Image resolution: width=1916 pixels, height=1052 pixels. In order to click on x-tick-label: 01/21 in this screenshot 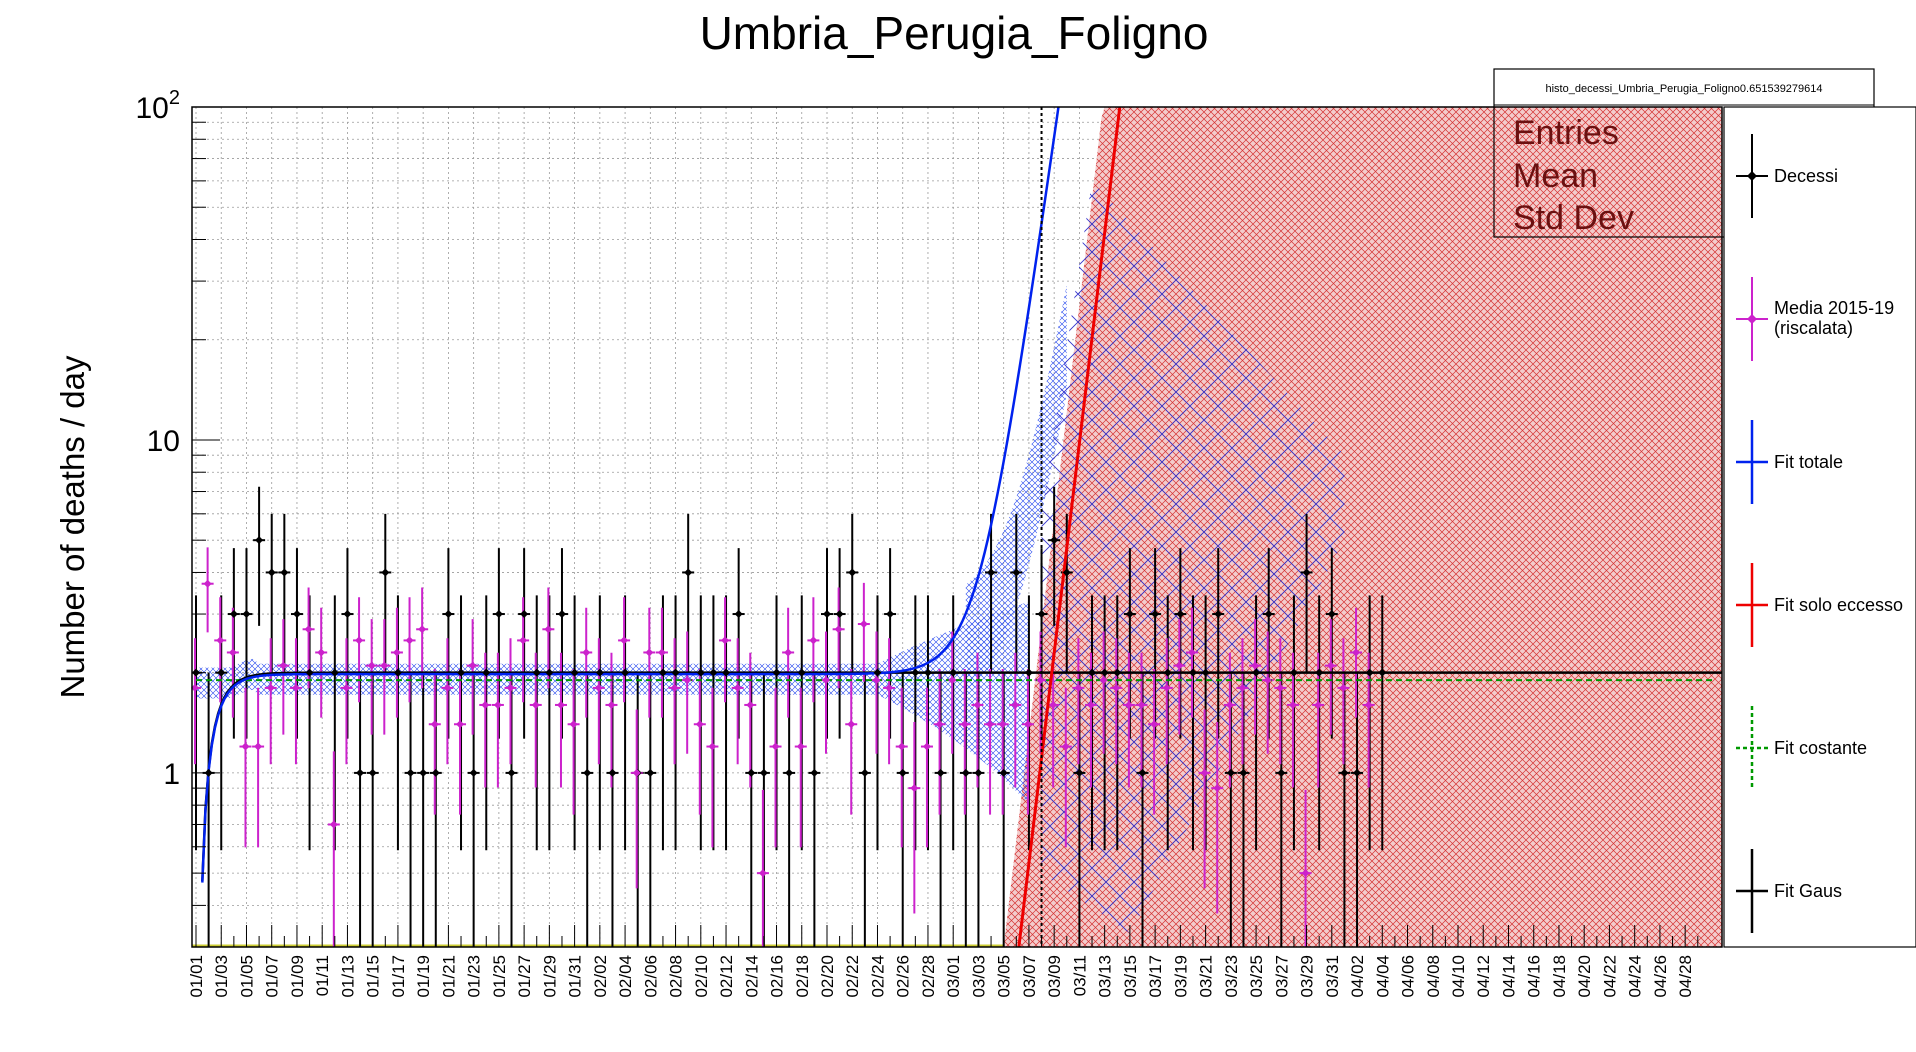, I will do `click(448, 976)`.